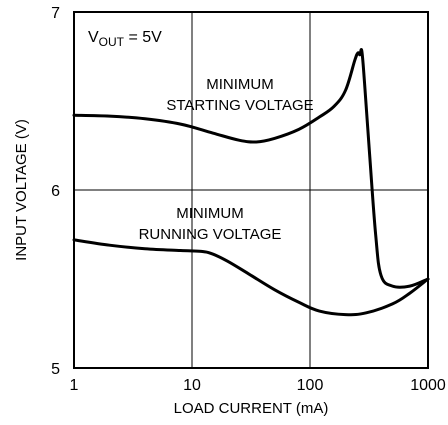 Image resolution: width=448 pixels, height=425 pixels. Describe the element at coordinates (239, 105) in the screenshot. I see `starting-annotation-line-2: STARTING VOLTAGE` at that location.